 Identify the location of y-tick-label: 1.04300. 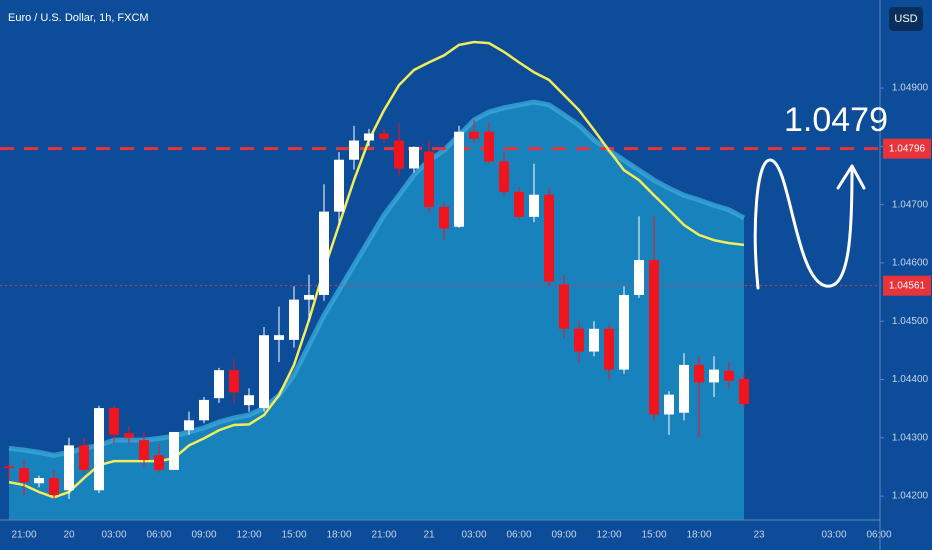
(910, 437).